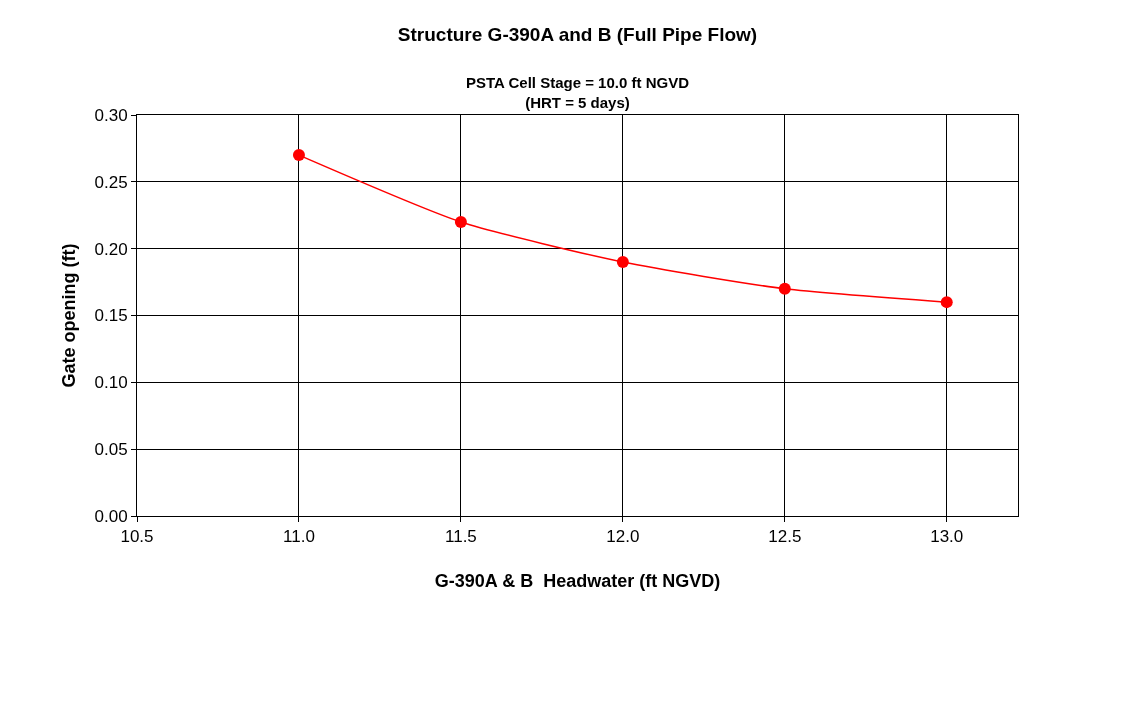 This screenshot has height=708, width=1132. I want to click on x-tick-label: 11.0, so click(299, 537).